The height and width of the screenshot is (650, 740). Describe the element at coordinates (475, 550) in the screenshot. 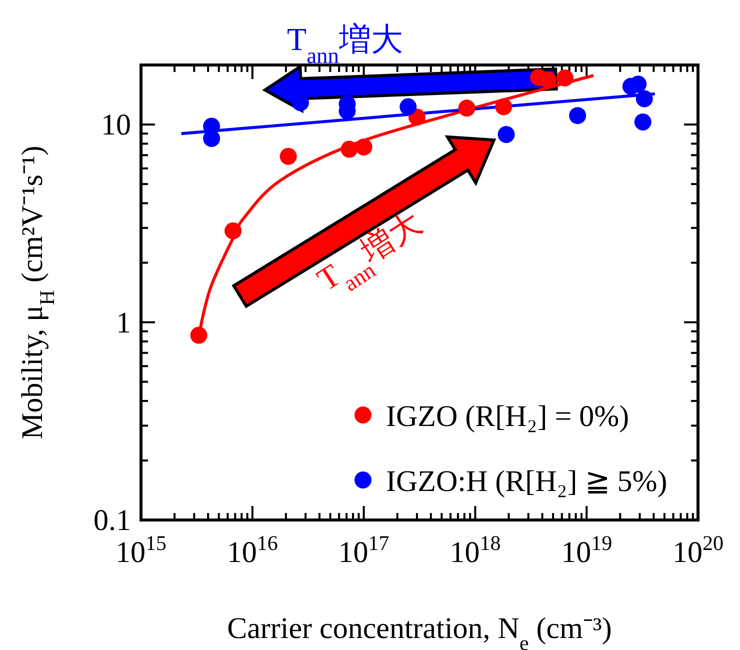

I see `x-tick-label: 10$^{18}$` at that location.